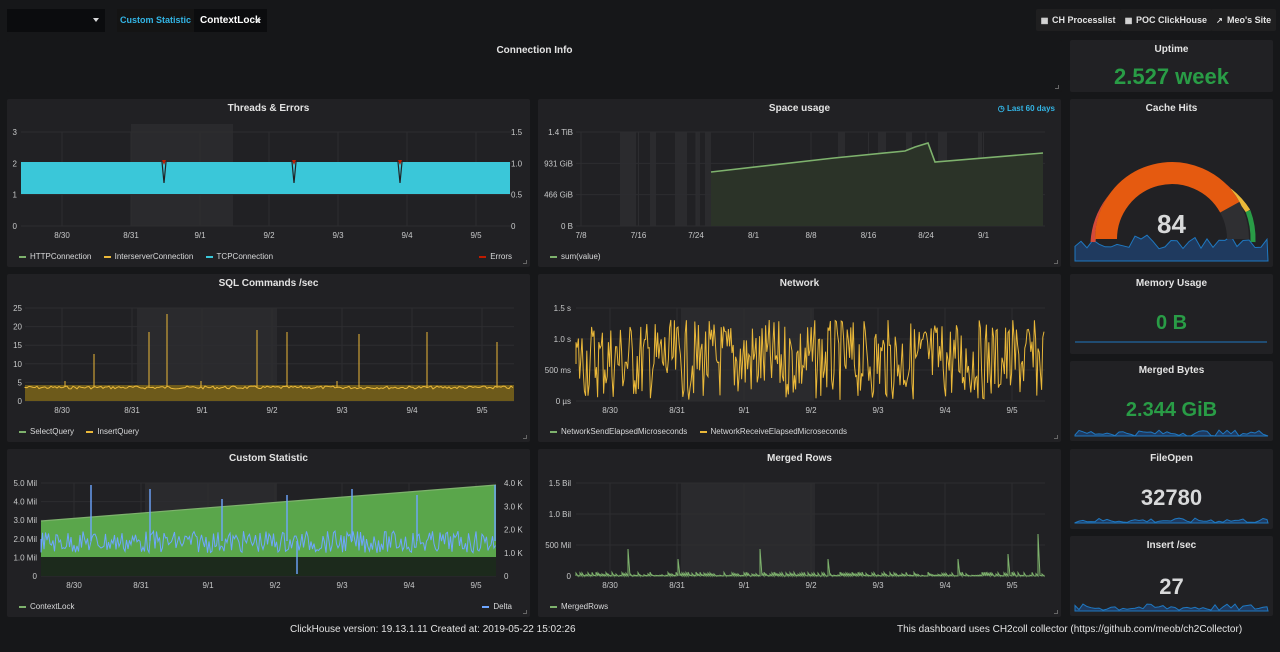 The width and height of the screenshot is (1280, 652). I want to click on panel-title: Threads & Errors, so click(268, 108).